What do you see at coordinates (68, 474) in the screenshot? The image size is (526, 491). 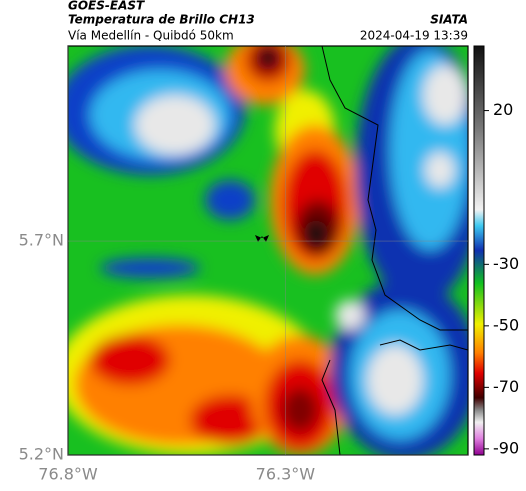 I see `x-tick-label: 76.8°W` at bounding box center [68, 474].